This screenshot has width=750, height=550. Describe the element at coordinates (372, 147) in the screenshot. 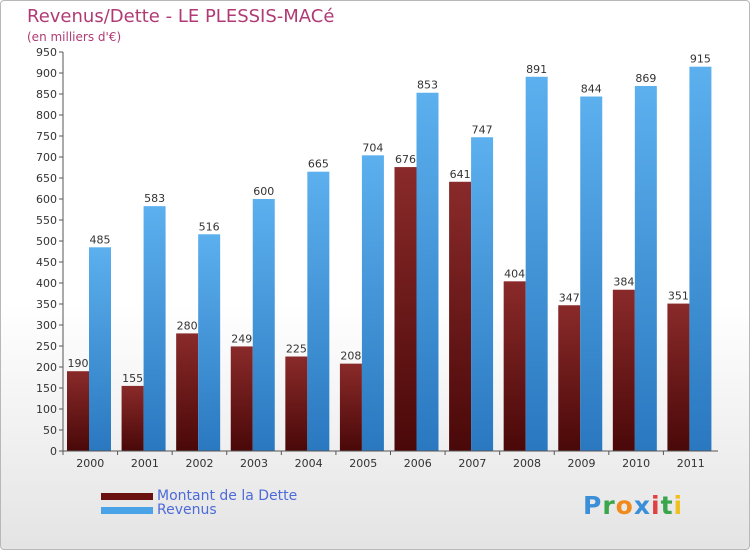

I see `data-label-revenus-2005: 704` at that location.